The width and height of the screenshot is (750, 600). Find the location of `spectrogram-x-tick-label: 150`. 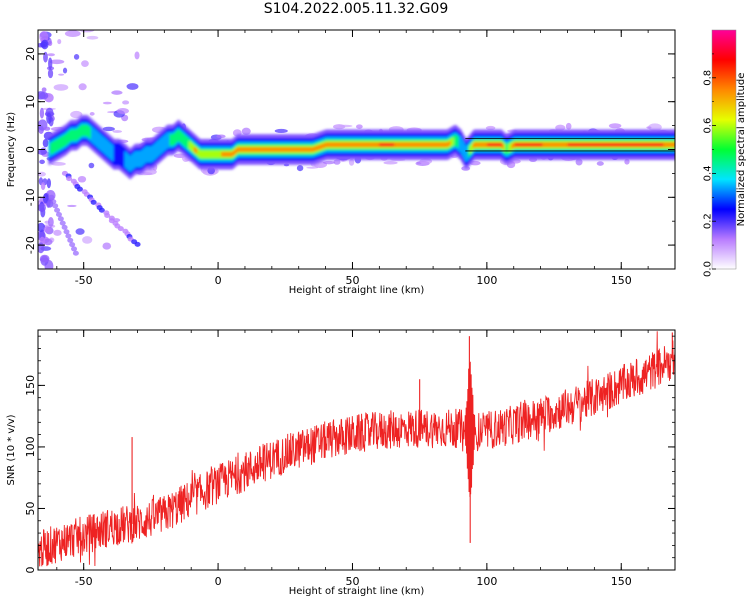

spectrogram-x-tick-label: 150 is located at coordinates (621, 280).